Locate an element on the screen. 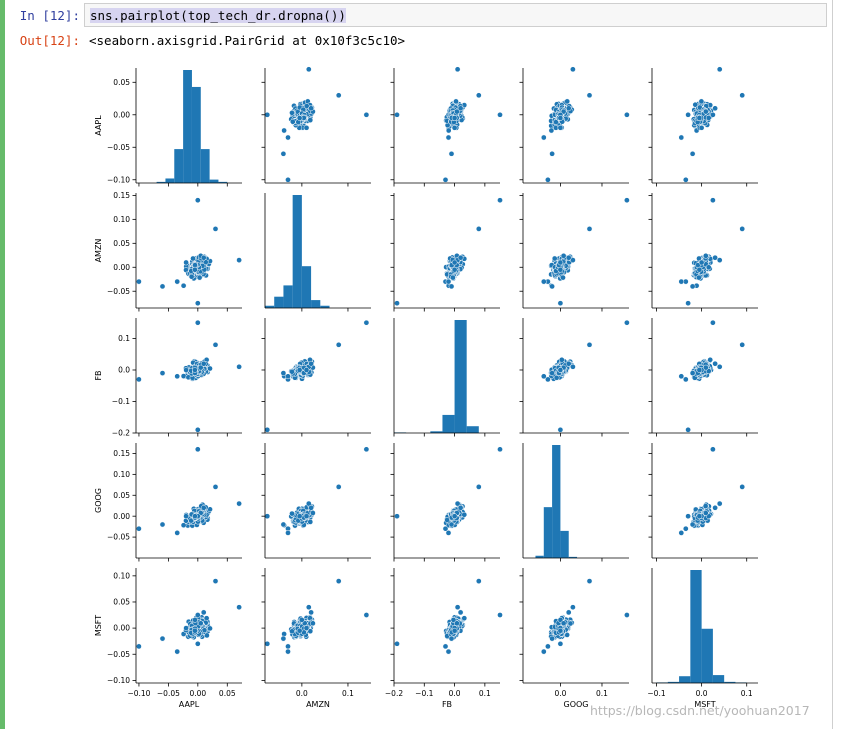  notebook-right-border is located at coordinates (832, 364).